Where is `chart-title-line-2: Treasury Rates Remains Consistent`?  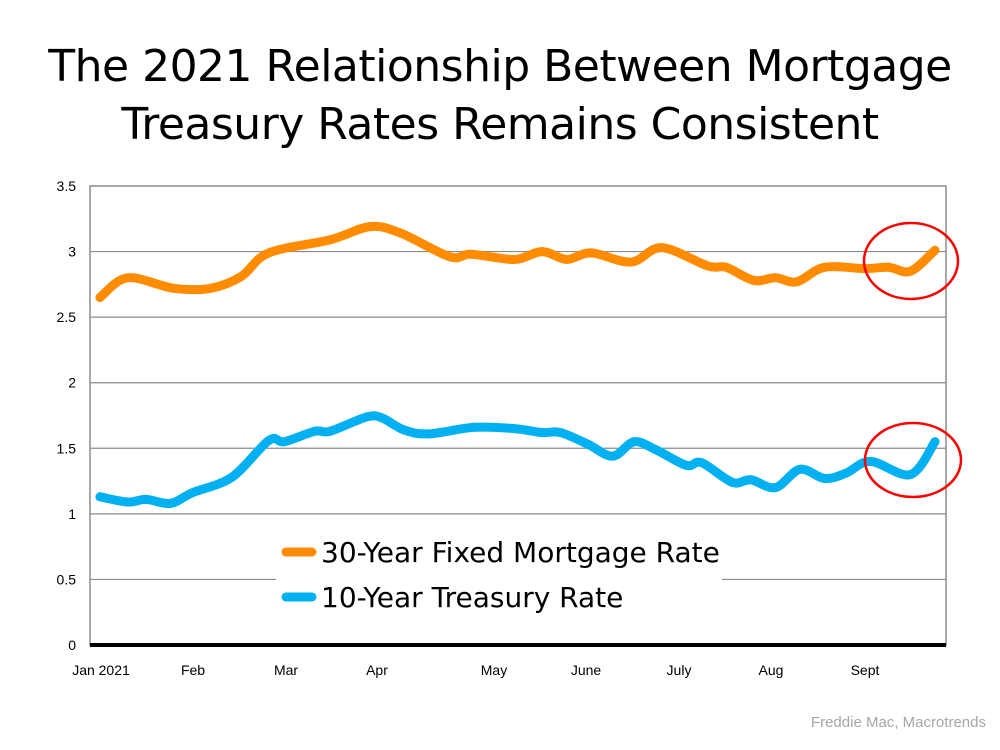
chart-title-line-2: Treasury Rates Remains Consistent is located at coordinates (500, 124).